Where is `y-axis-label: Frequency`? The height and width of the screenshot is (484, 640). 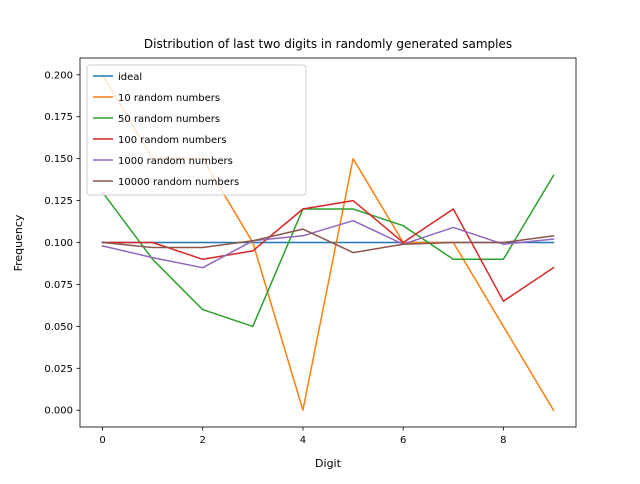
y-axis-label: Frequency is located at coordinates (18, 242).